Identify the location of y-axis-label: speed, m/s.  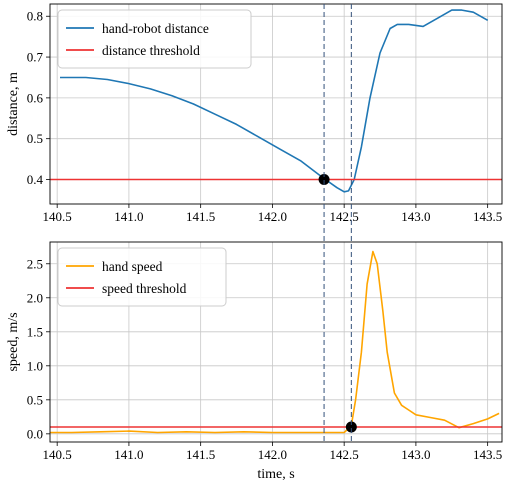
(13, 341).